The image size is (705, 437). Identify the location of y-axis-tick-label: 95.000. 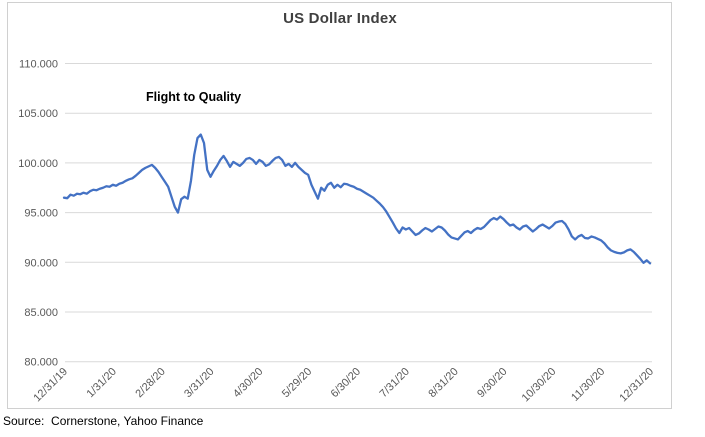
(41, 214).